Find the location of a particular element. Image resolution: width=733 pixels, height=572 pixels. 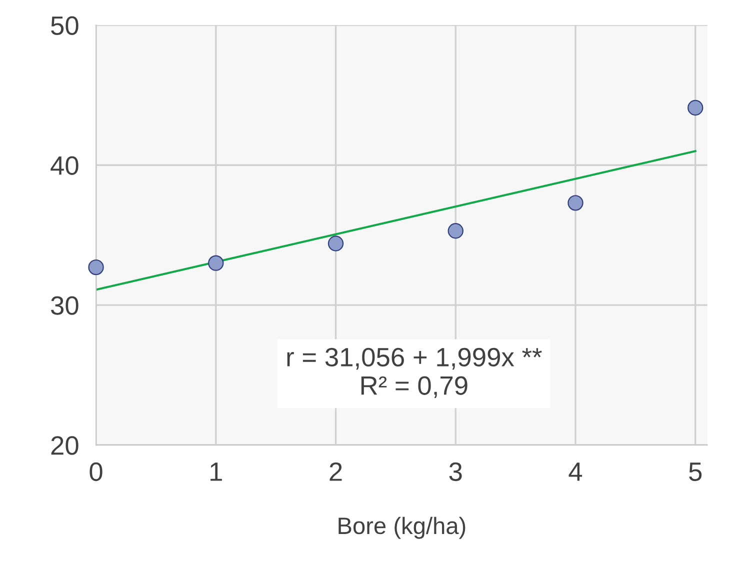

annotation: r = 31,056 + 1,999x ** R² = 0,79 is located at coordinates (414, 373).